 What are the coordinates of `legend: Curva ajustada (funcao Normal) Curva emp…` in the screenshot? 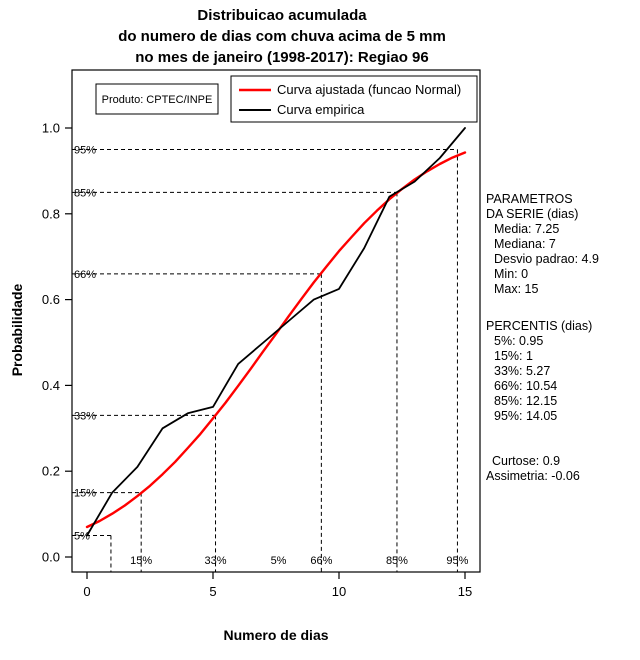 It's located at (286, 99).